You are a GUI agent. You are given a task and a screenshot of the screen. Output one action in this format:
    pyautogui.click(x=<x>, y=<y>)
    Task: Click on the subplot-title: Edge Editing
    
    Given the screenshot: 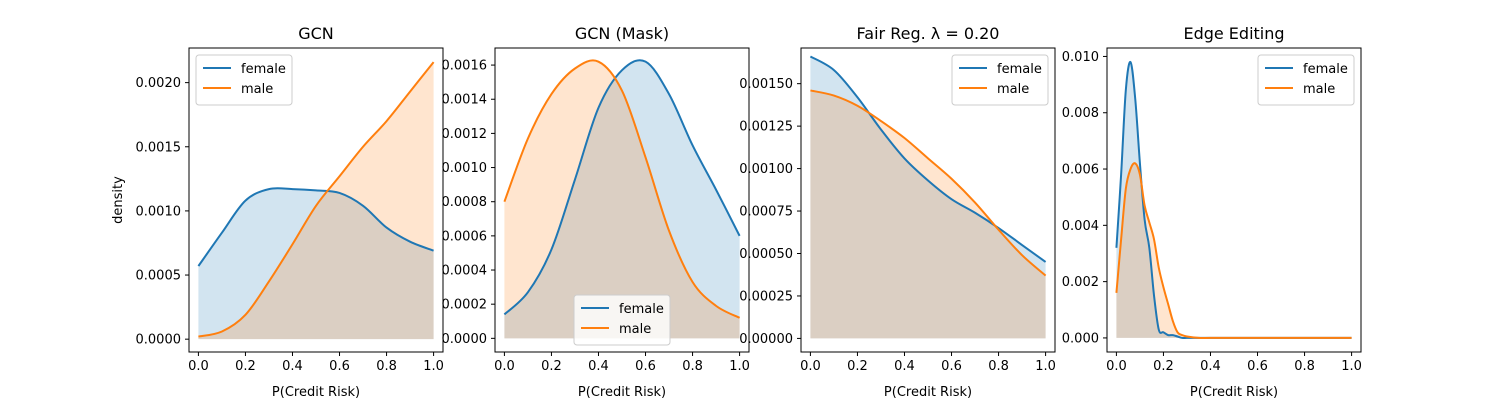 What is the action you would take?
    pyautogui.click(x=1233, y=33)
    